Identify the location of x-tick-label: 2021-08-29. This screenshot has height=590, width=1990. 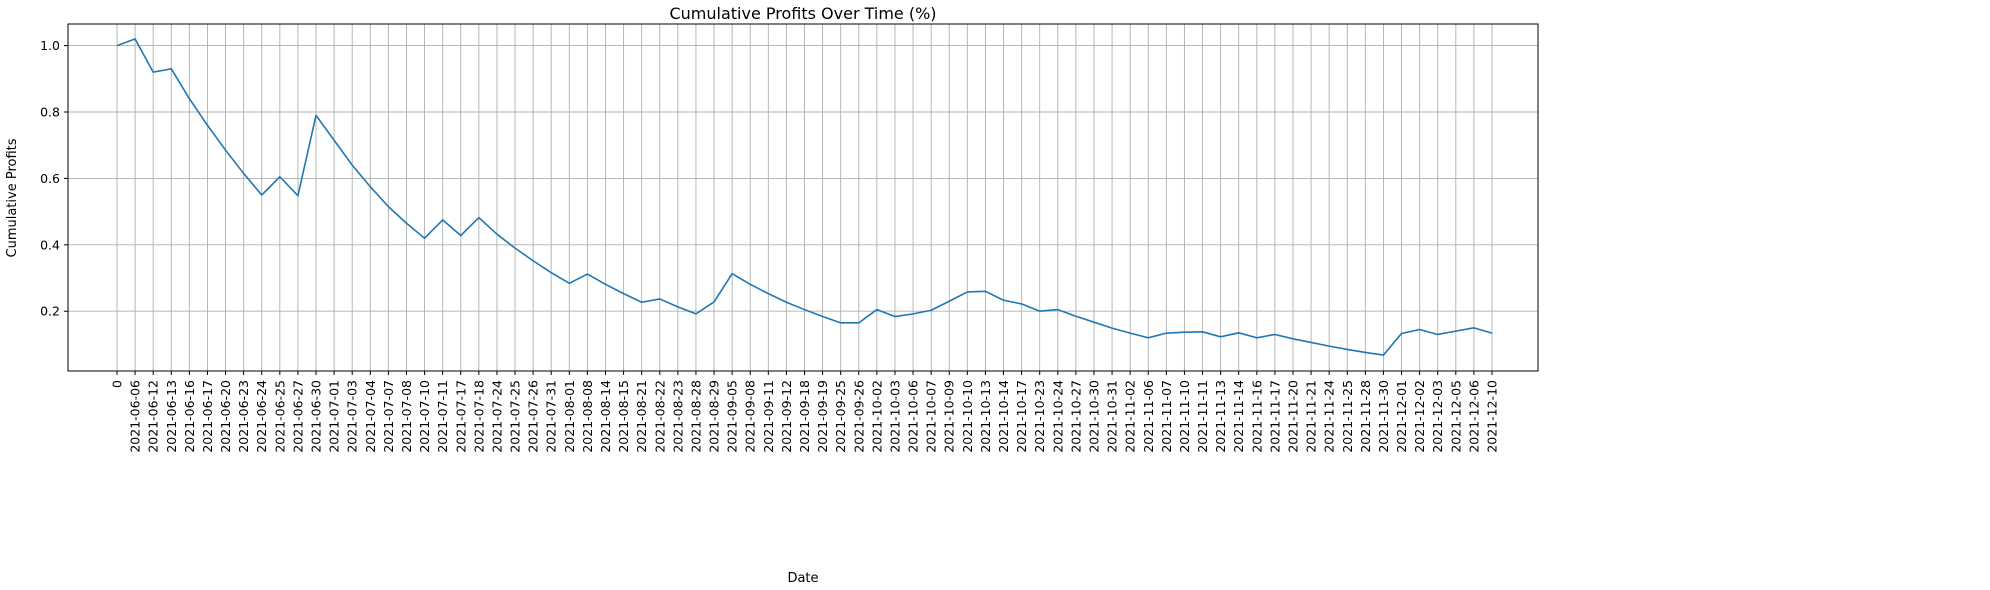
(714, 416).